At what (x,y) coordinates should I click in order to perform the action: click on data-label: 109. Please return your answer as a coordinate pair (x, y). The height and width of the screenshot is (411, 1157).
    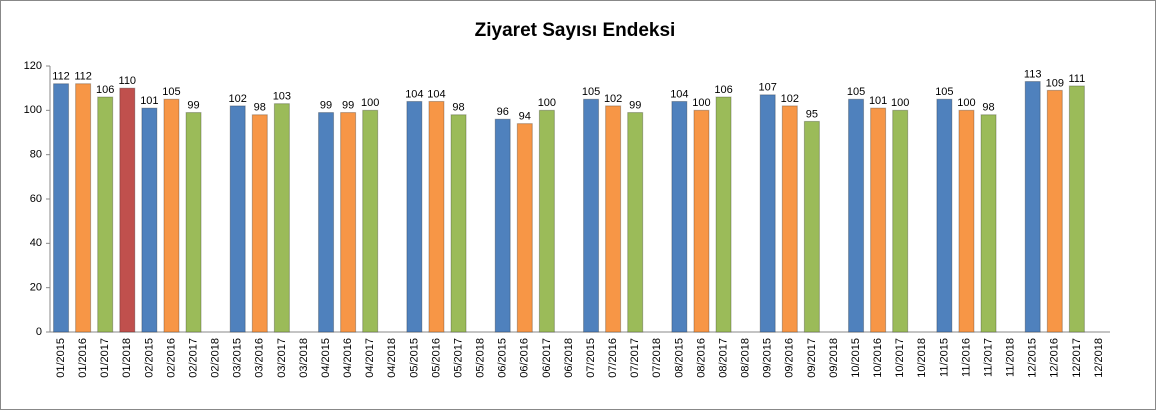
    Looking at the image, I should click on (1055, 83).